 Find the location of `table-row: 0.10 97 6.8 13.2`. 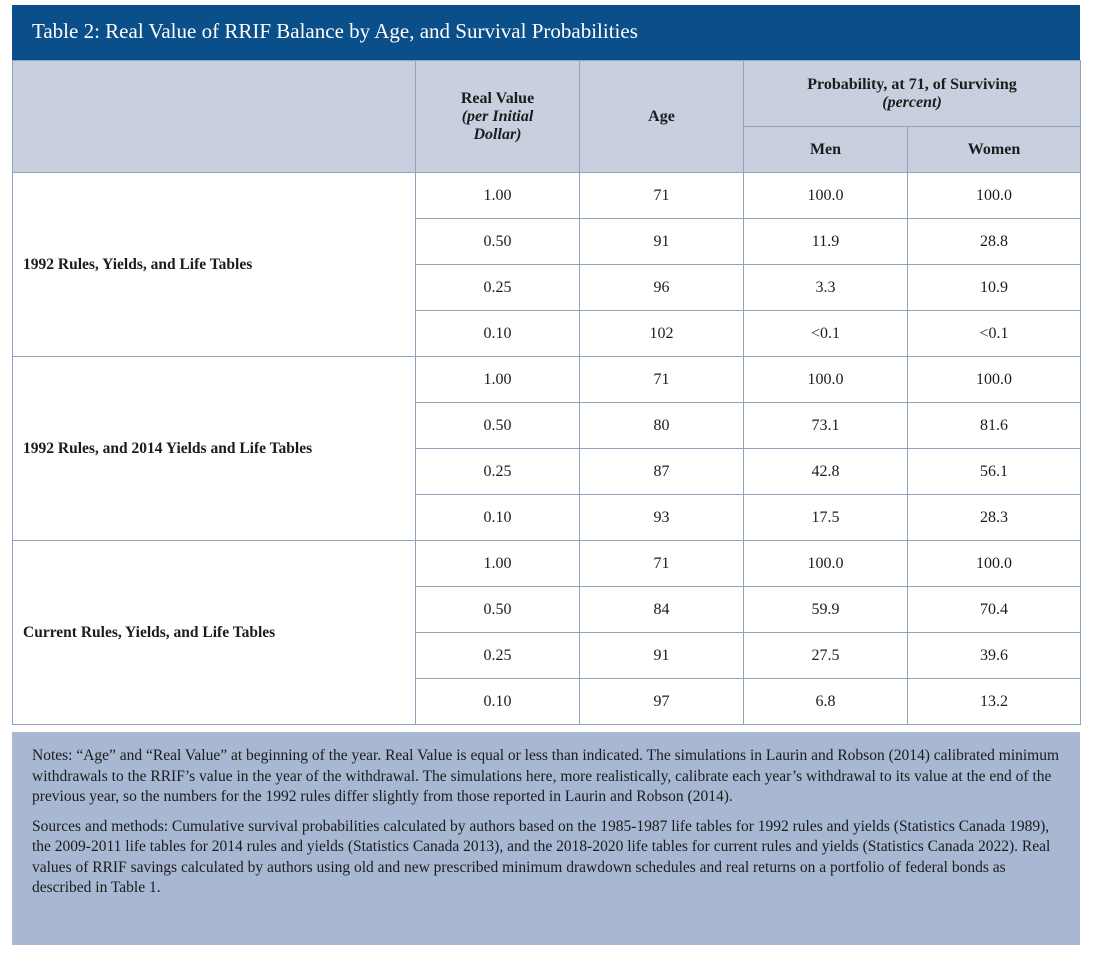

table-row: 0.10 97 6.8 13.2 is located at coordinates (547, 701).